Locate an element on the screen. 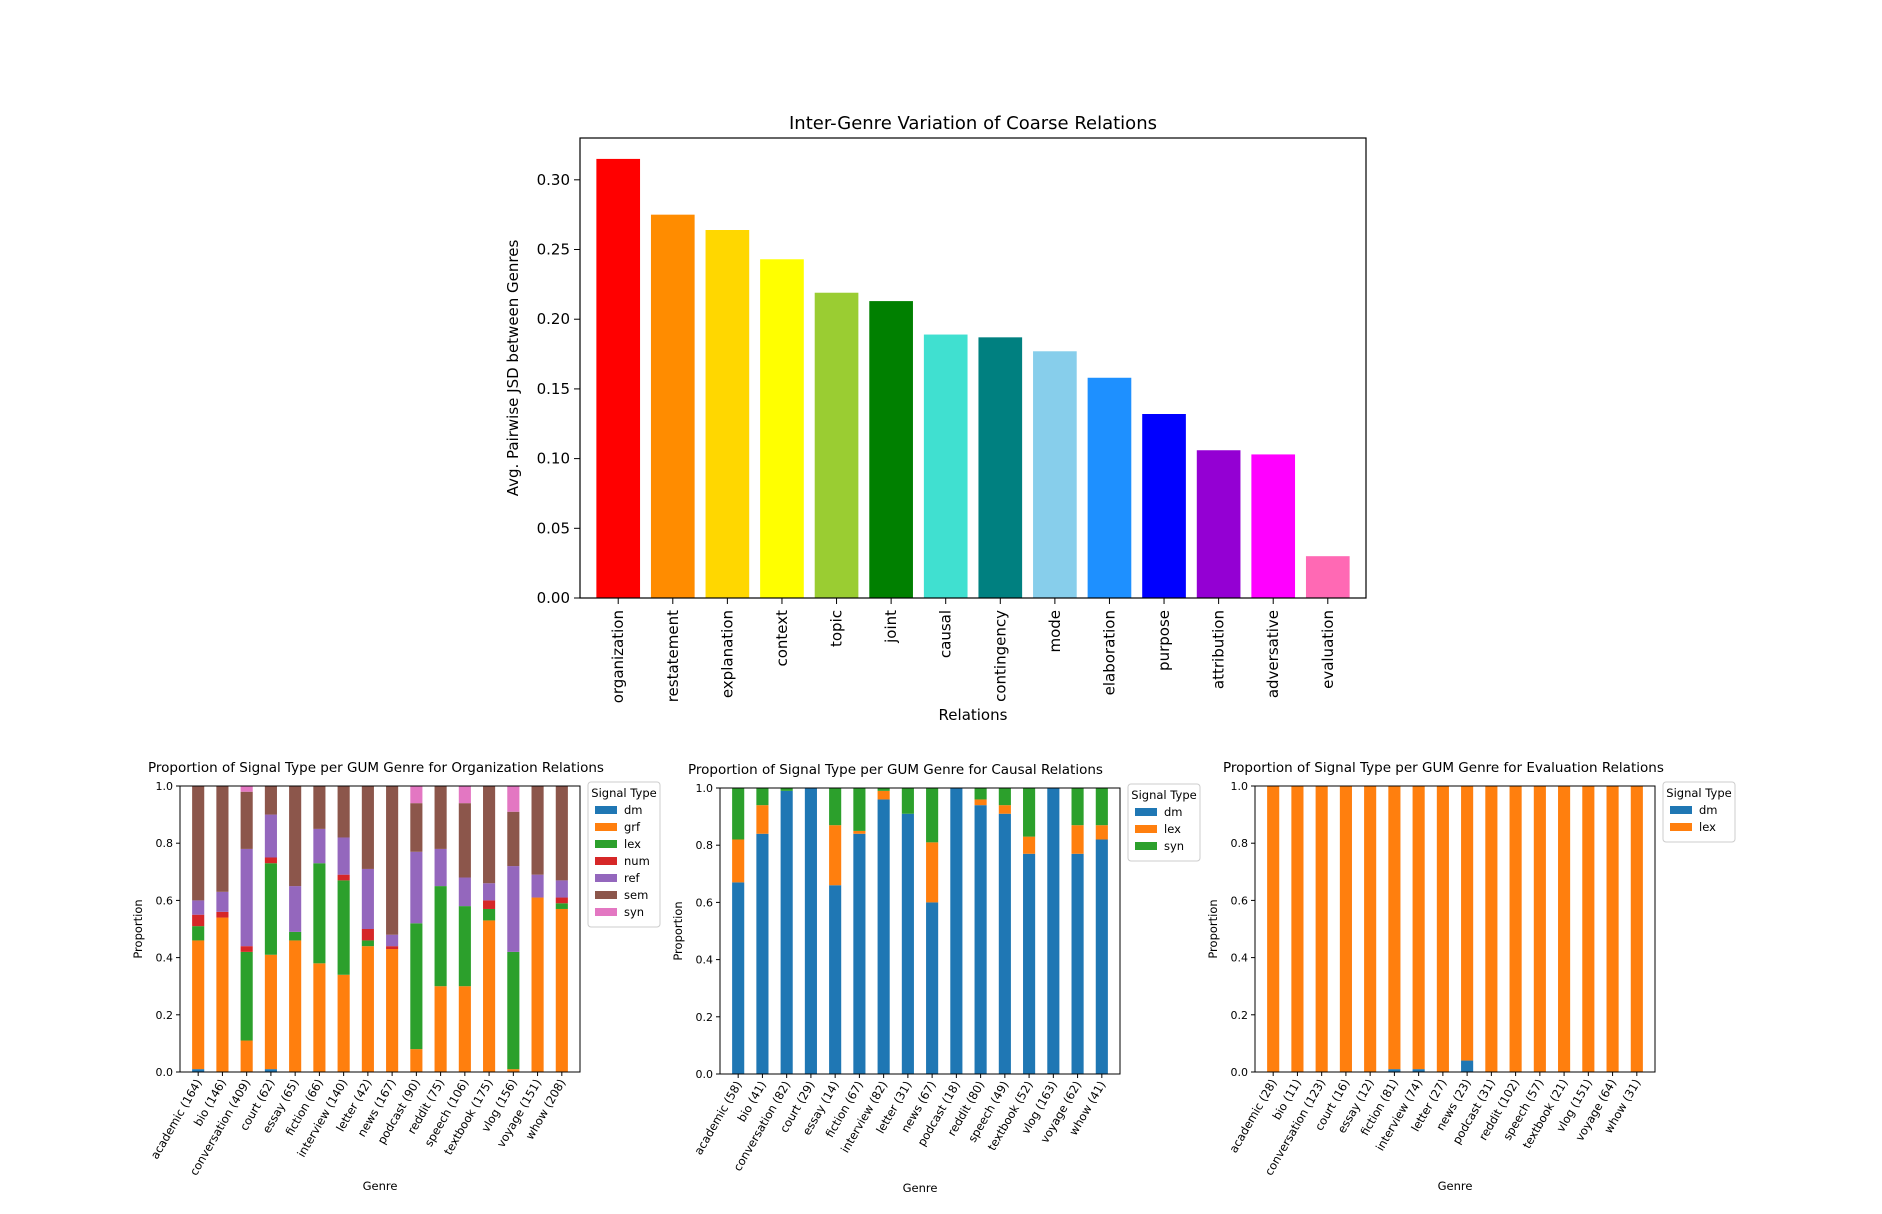  x-tick-label-contingency: contingency is located at coordinates (1000, 656).